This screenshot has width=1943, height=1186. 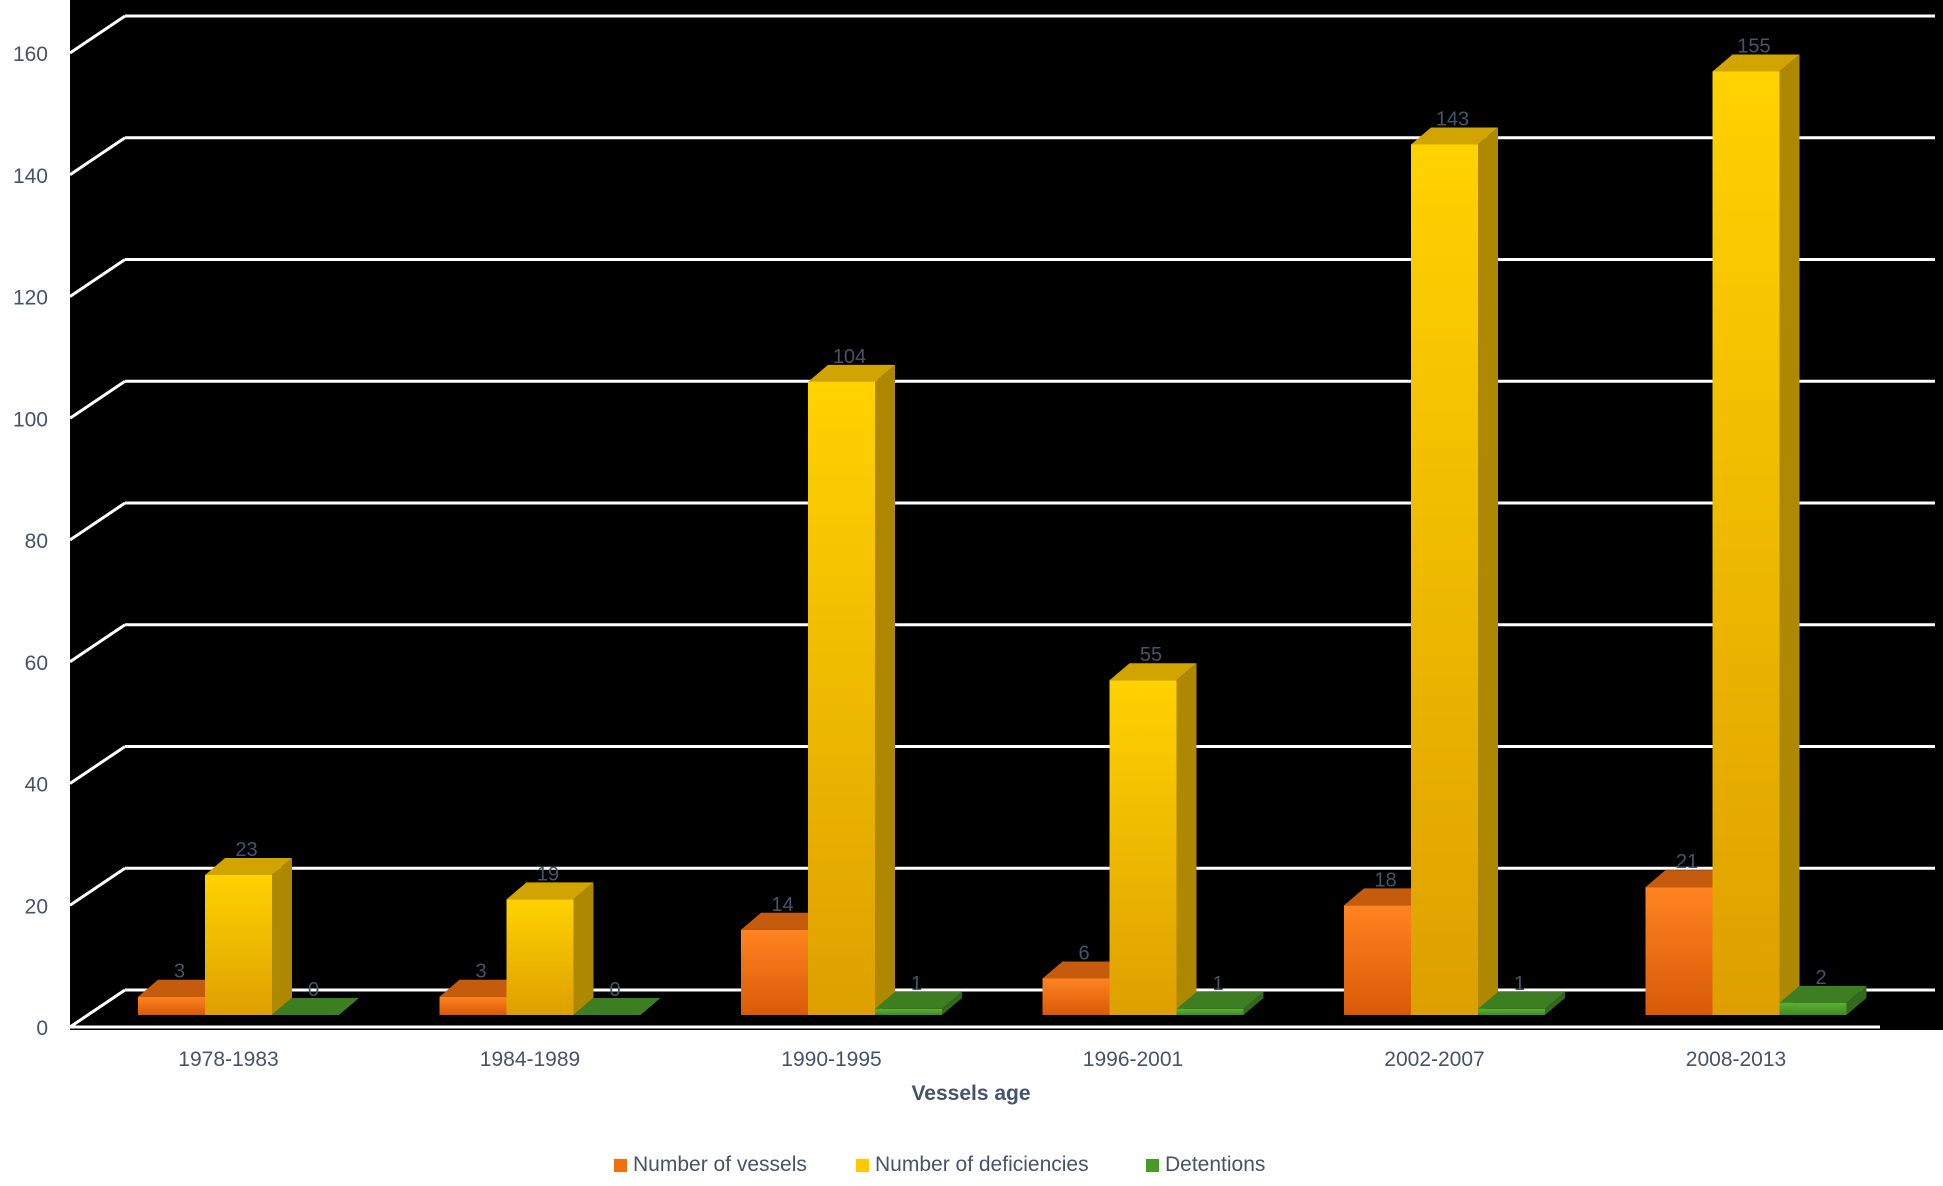 What do you see at coordinates (1434, 1059) in the screenshot?
I see `x-tick-label: 2002-2007` at bounding box center [1434, 1059].